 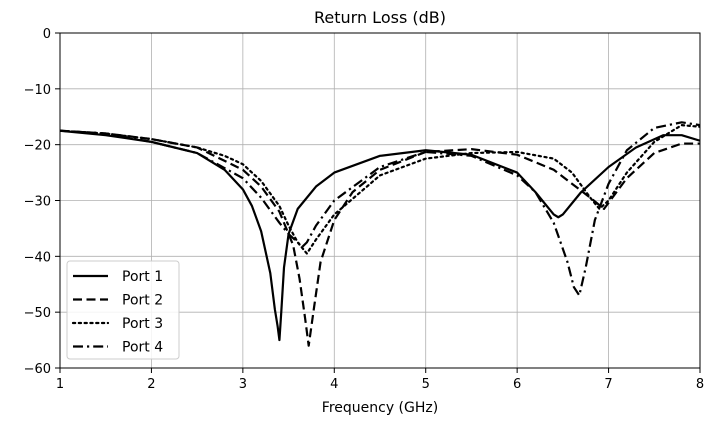 I want to click on legend-label-port-4: Port 4, so click(x=142, y=348).